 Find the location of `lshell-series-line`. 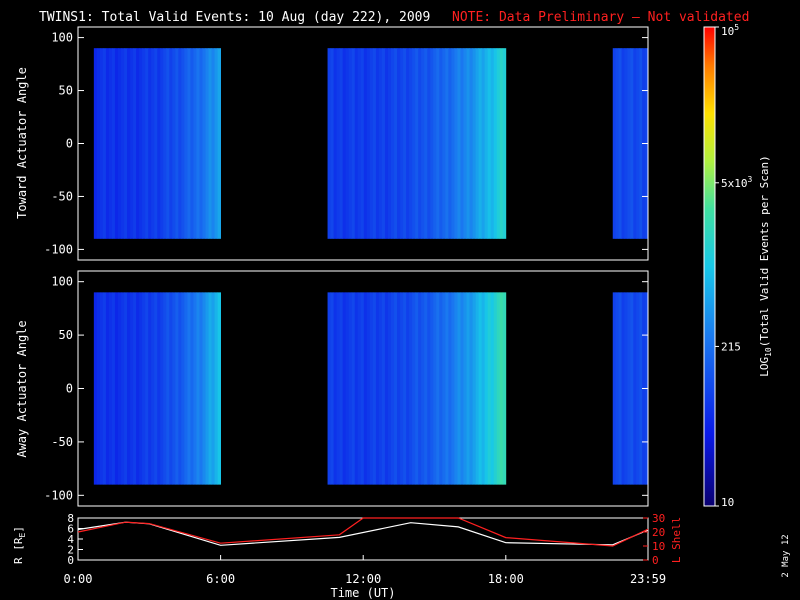

lshell-series-line is located at coordinates (363, 532).